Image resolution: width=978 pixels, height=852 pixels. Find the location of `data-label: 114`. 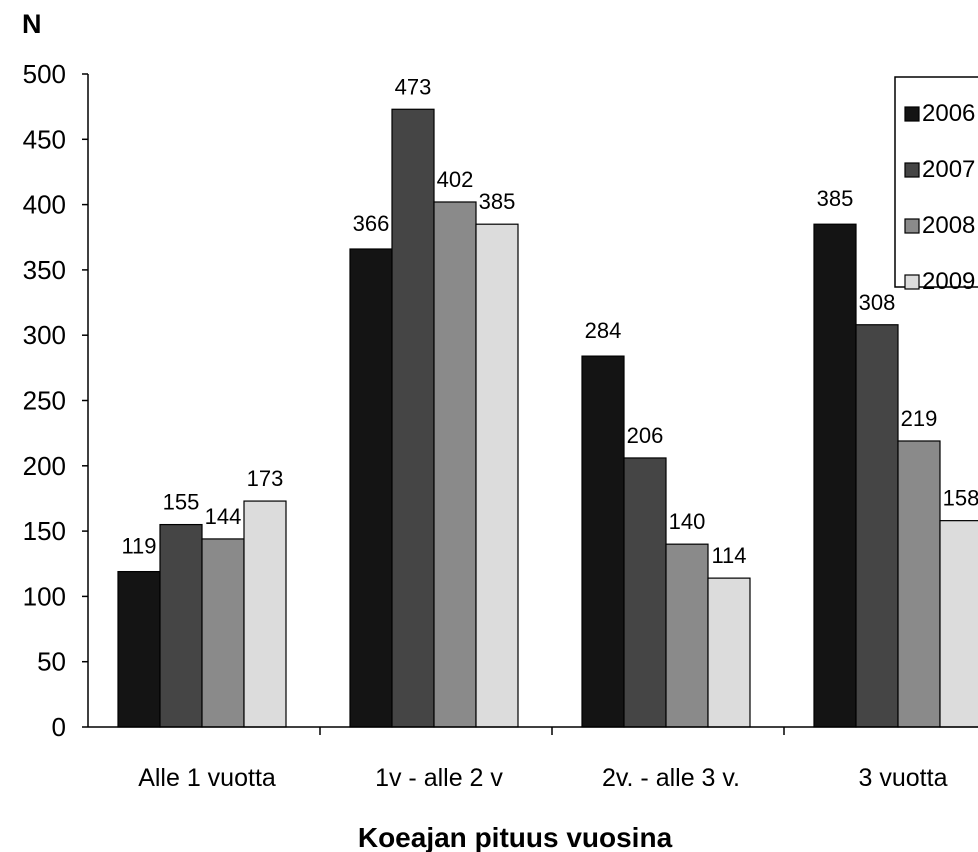

data-label: 114 is located at coordinates (728, 555).